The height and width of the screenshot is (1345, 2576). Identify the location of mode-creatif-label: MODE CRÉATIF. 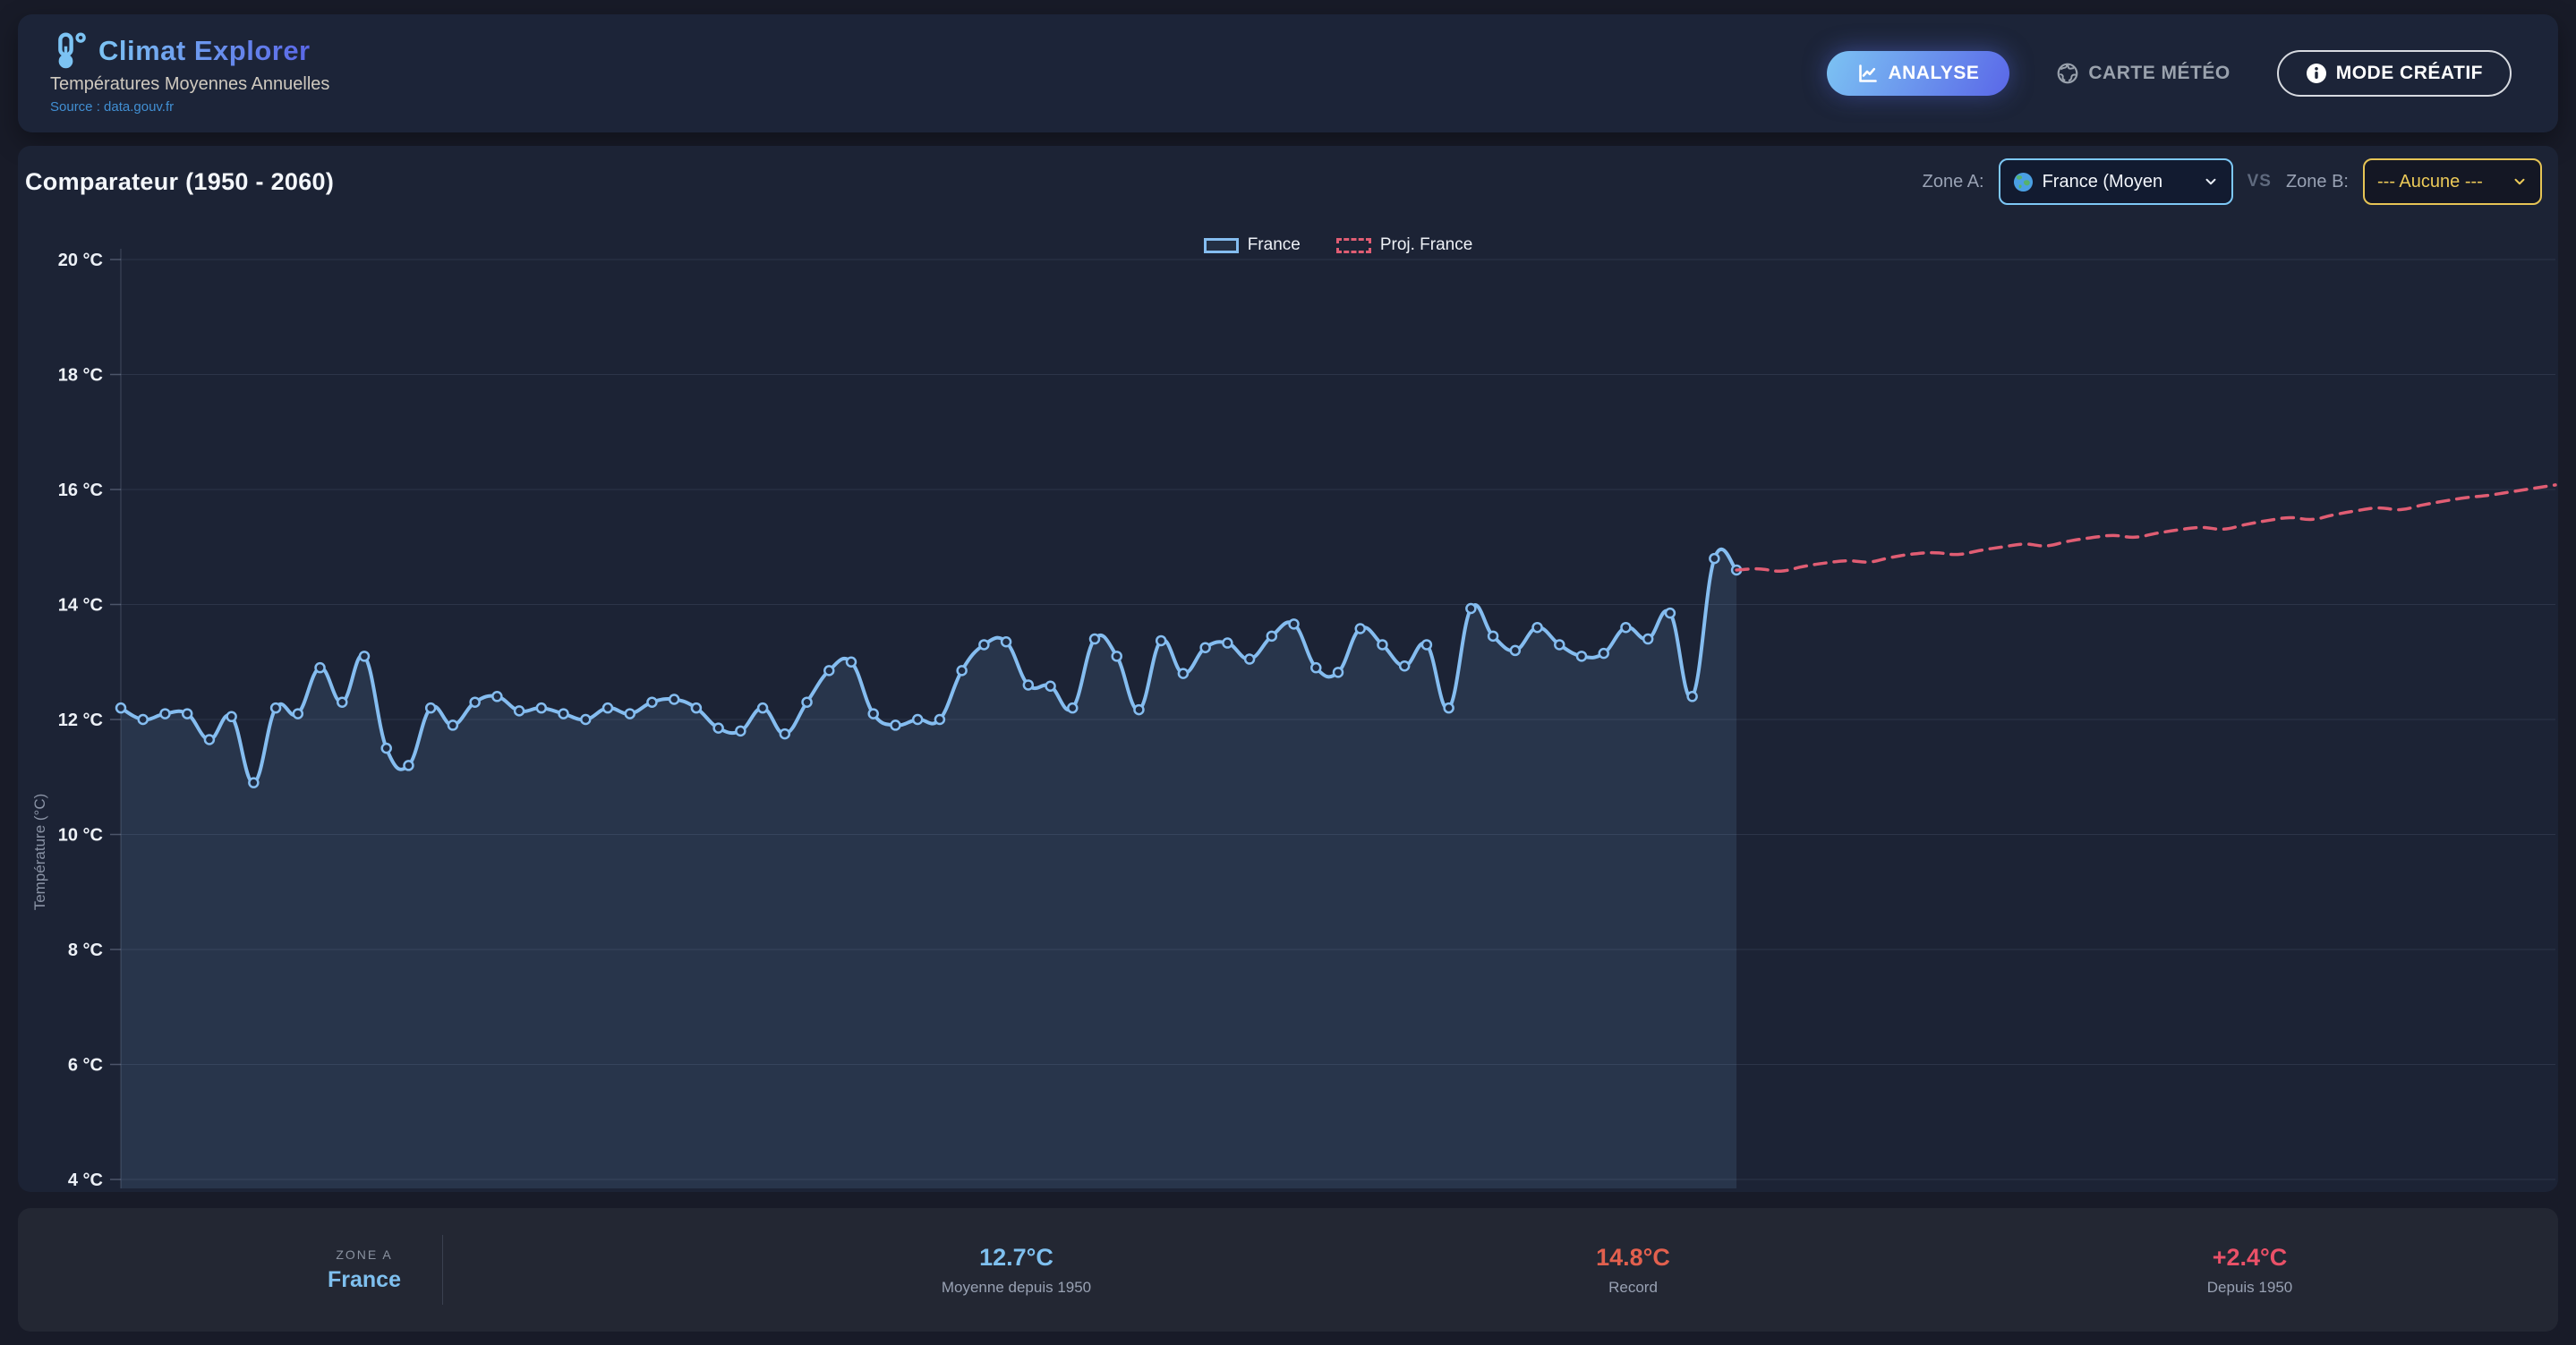
(2409, 73).